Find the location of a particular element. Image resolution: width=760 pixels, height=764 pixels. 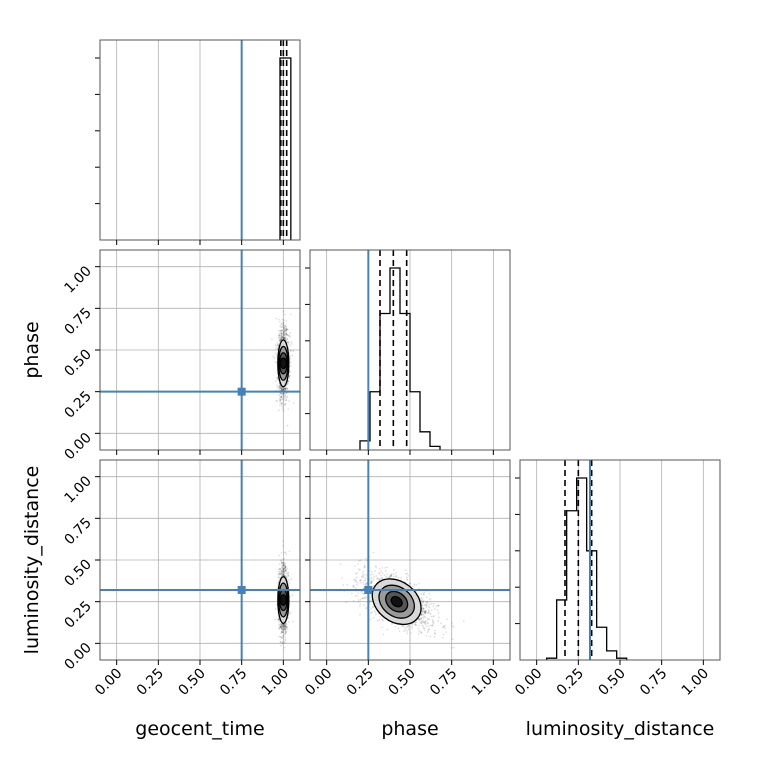

x-tick-label-2-4: 1.00 is located at coordinates (695, 682).